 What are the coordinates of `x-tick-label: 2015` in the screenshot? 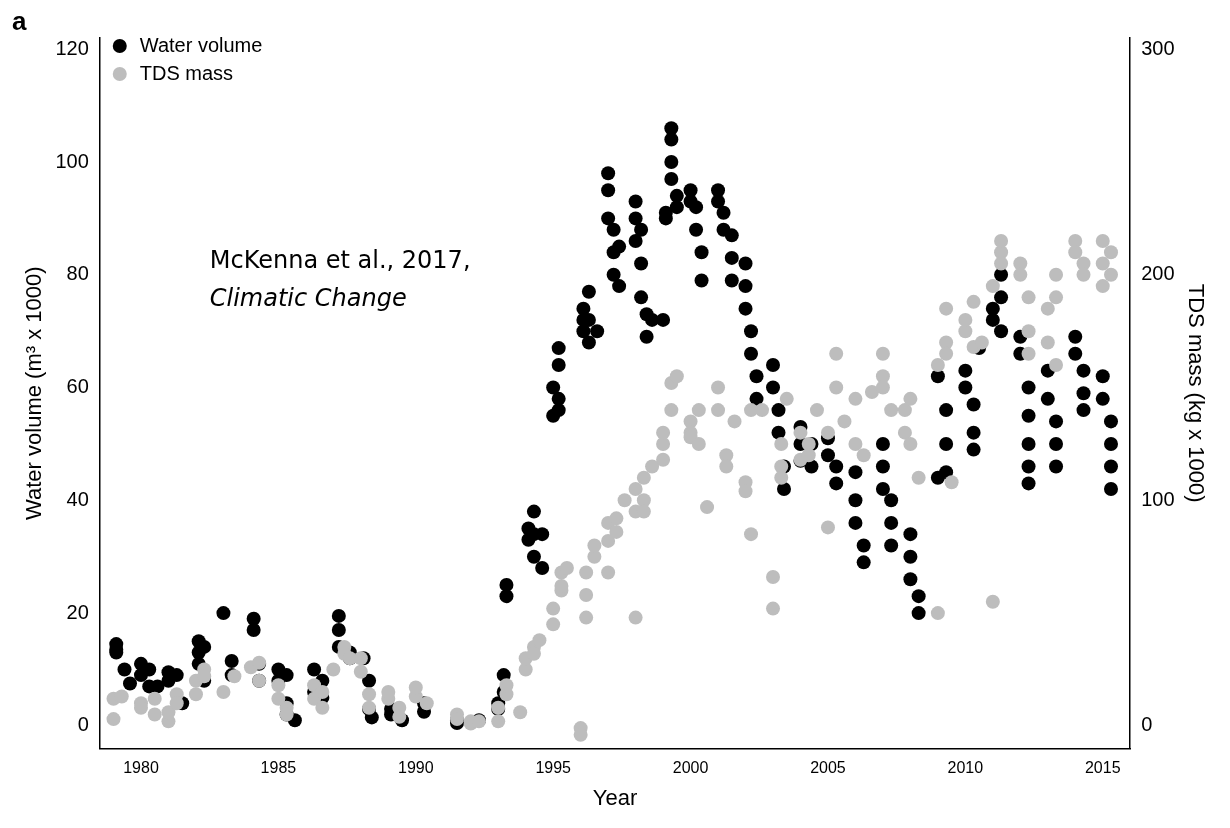 It's located at (1102, 768).